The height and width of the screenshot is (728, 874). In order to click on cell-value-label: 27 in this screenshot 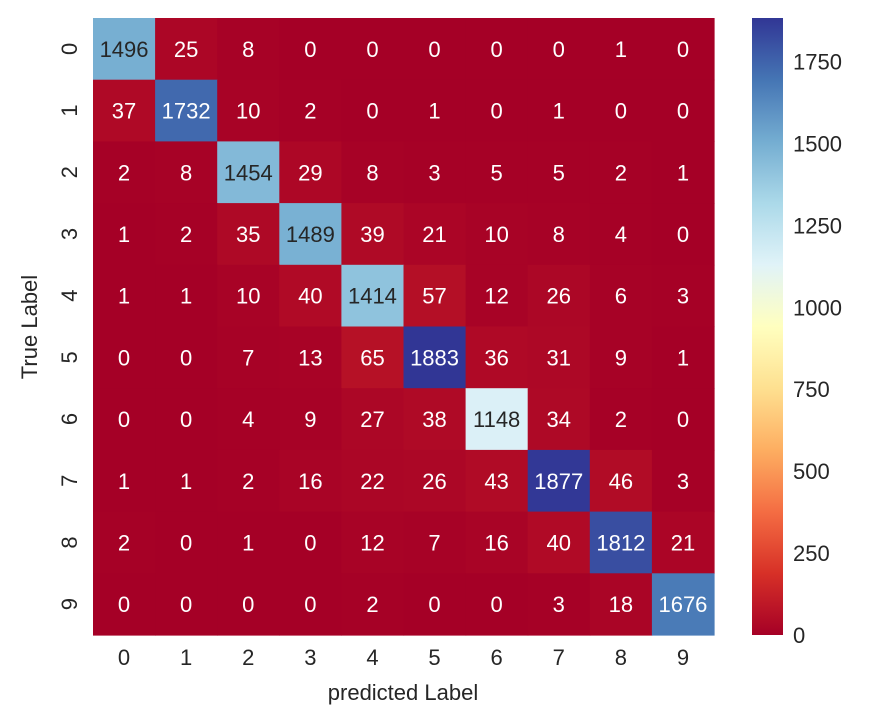, I will do `click(372, 419)`.